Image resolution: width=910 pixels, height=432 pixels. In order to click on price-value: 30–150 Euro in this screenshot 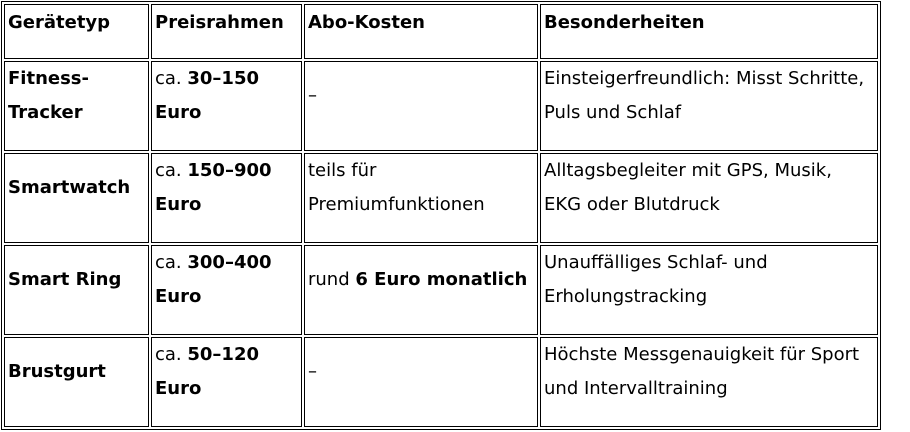, I will do `click(207, 95)`.